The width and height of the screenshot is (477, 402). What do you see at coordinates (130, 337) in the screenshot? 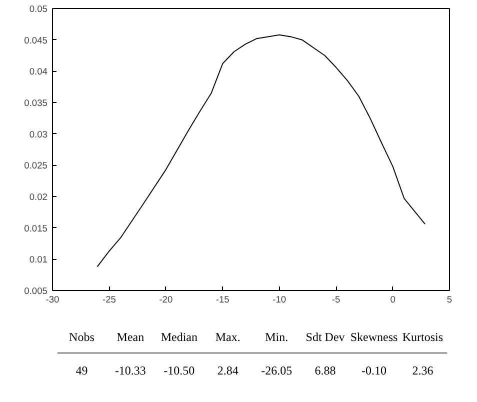
I see `text: Mean` at bounding box center [130, 337].